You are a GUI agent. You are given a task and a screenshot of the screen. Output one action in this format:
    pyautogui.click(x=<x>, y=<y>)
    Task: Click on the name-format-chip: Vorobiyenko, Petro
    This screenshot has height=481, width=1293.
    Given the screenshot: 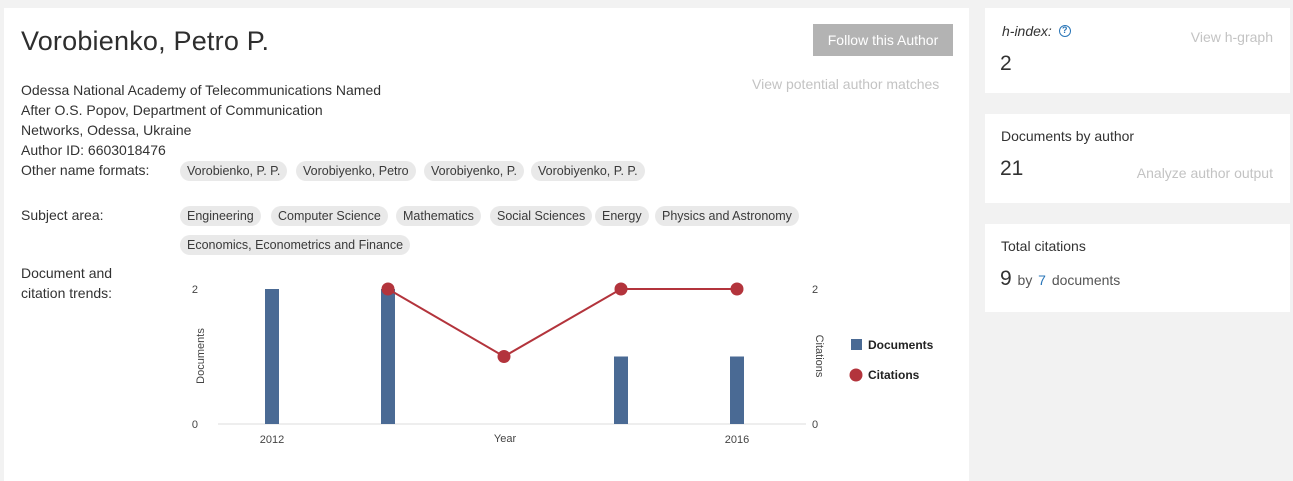 What is the action you would take?
    pyautogui.click(x=356, y=171)
    